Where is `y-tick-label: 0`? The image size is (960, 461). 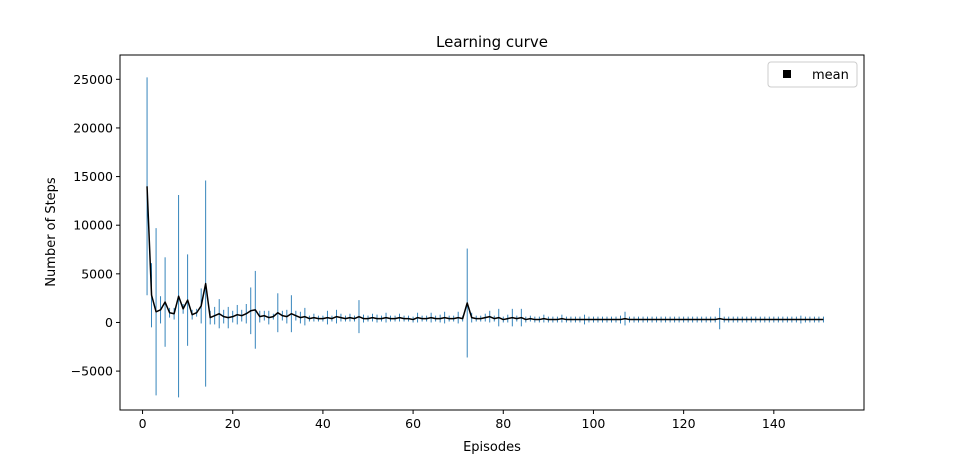 y-tick-label: 0 is located at coordinates (109, 322).